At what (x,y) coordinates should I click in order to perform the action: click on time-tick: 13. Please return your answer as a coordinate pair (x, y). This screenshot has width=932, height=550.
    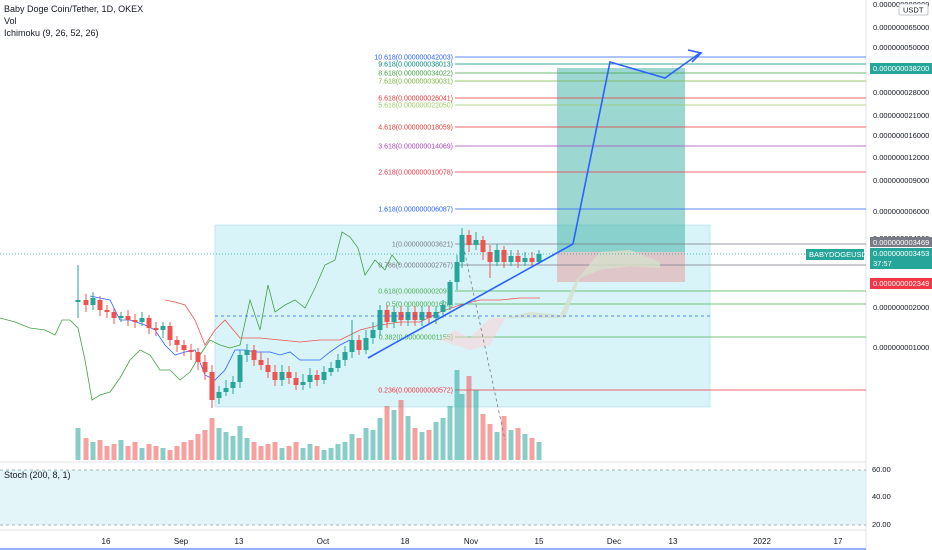
    Looking at the image, I should click on (239, 541).